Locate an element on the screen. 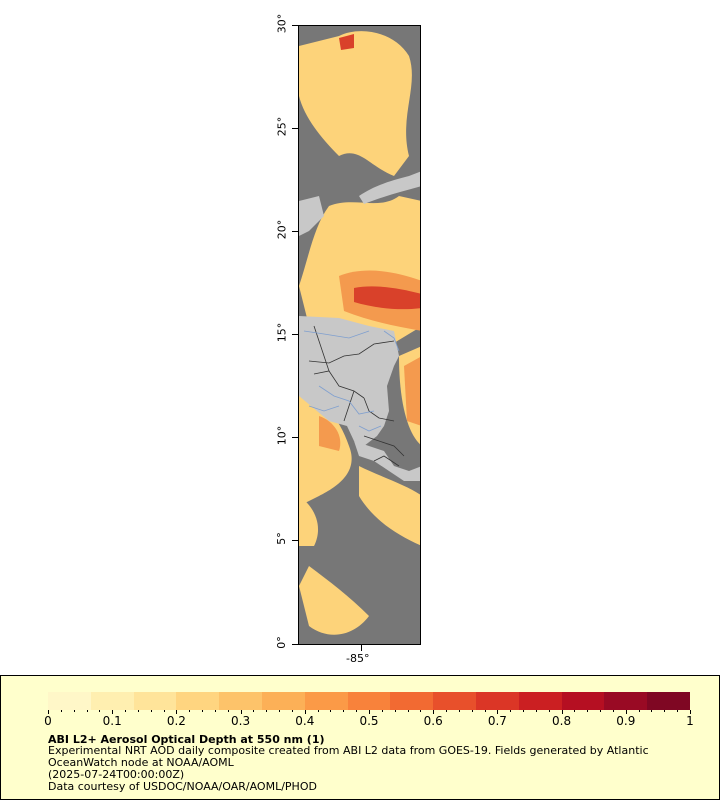 Image resolution: width=720 pixels, height=800 pixels. colorbar-tick-label: 0.7 is located at coordinates (497, 721).